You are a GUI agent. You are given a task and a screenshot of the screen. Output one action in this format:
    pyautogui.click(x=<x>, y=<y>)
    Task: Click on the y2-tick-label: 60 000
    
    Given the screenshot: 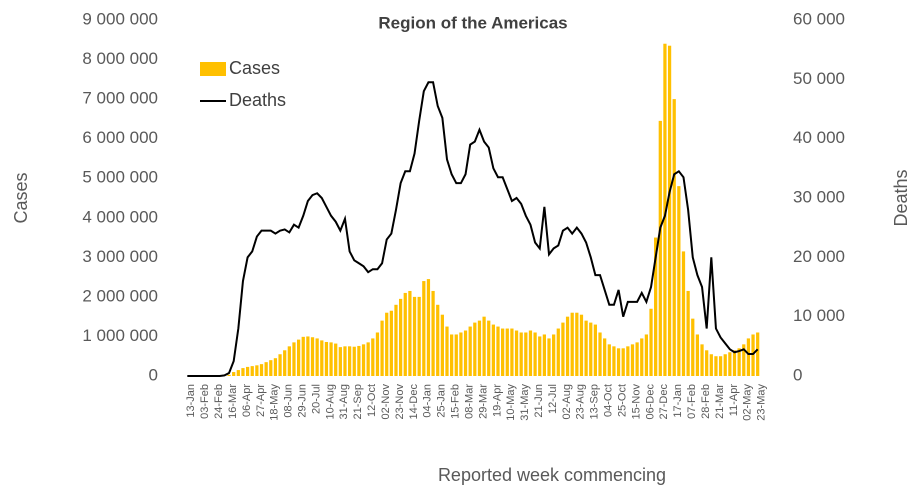 What is the action you would take?
    pyautogui.click(x=819, y=18)
    